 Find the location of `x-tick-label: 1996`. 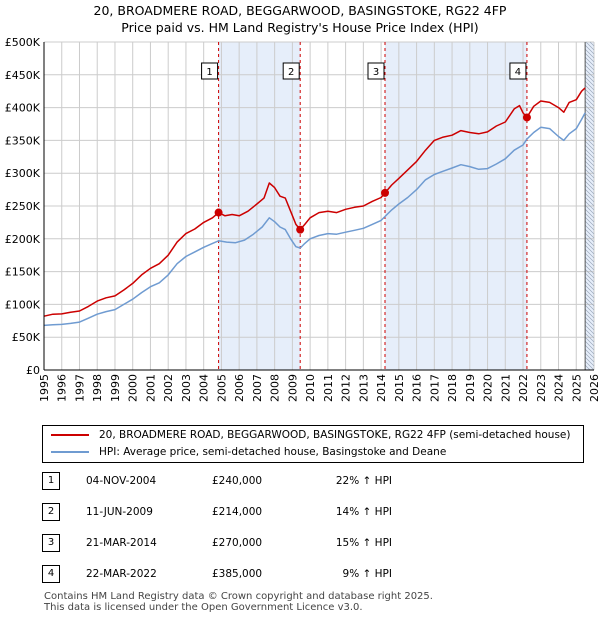

x-tick-label: 1996 is located at coordinates (62, 388).